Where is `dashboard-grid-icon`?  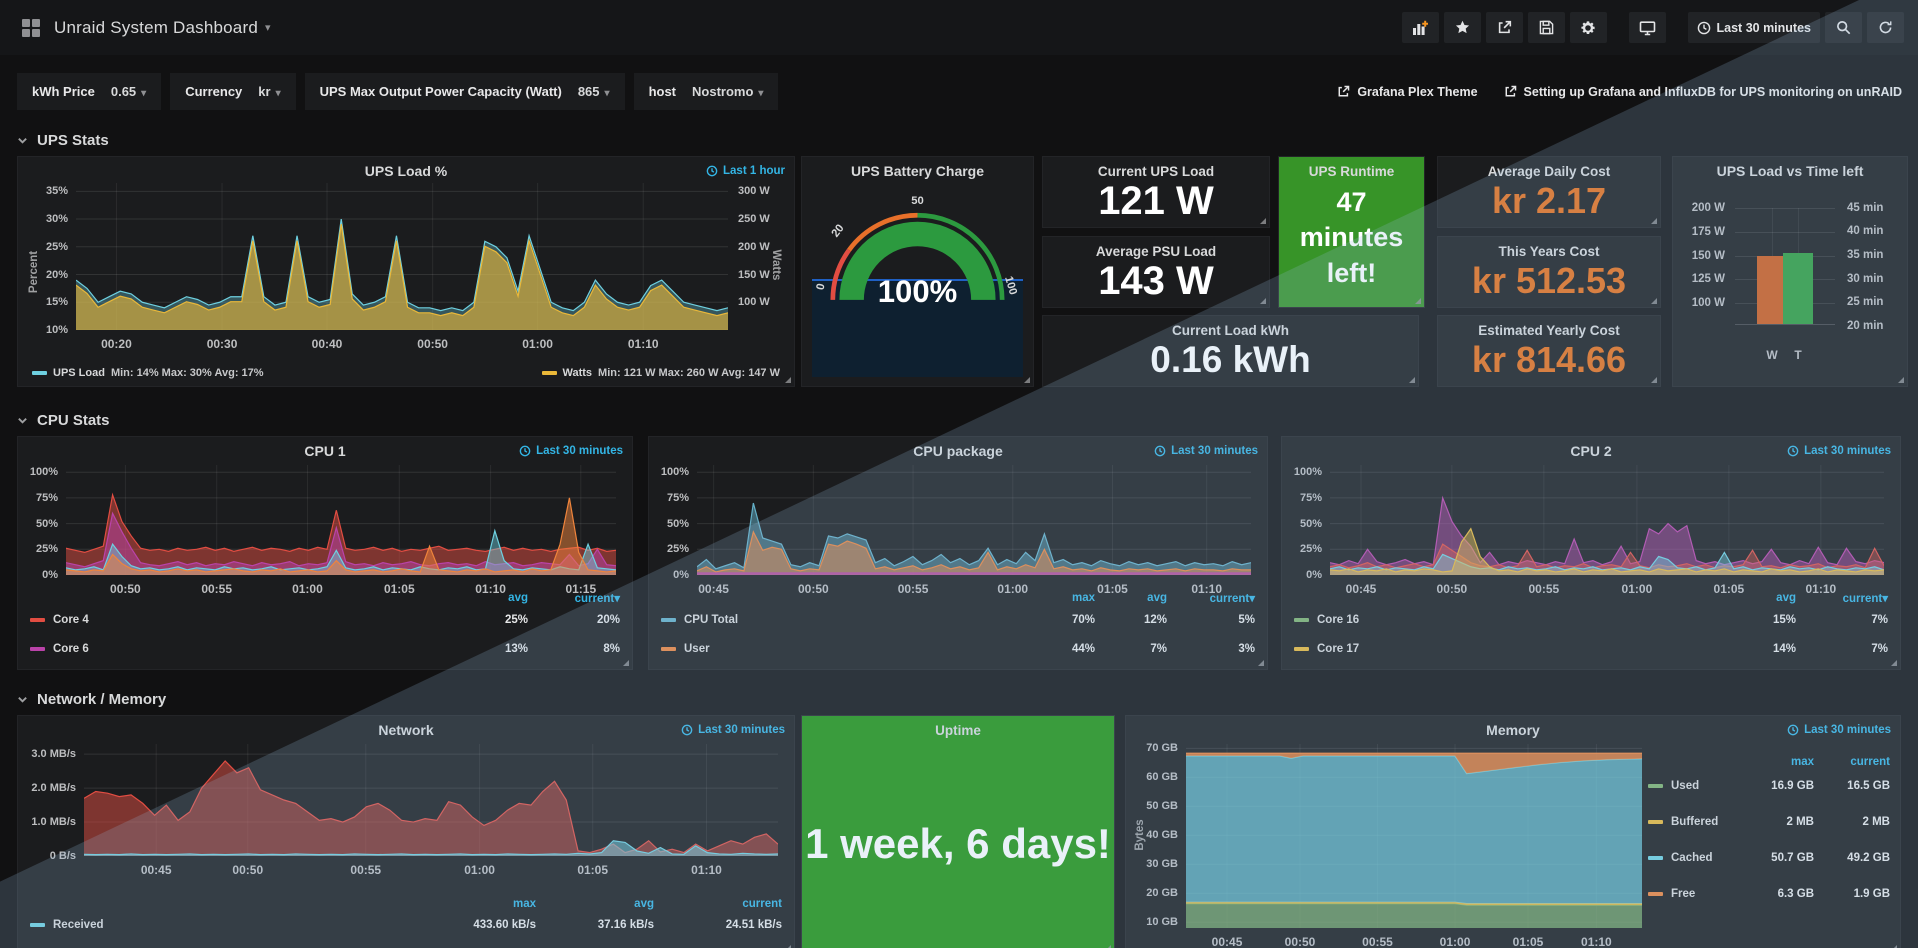
dashboard-grid-icon is located at coordinates (31, 27).